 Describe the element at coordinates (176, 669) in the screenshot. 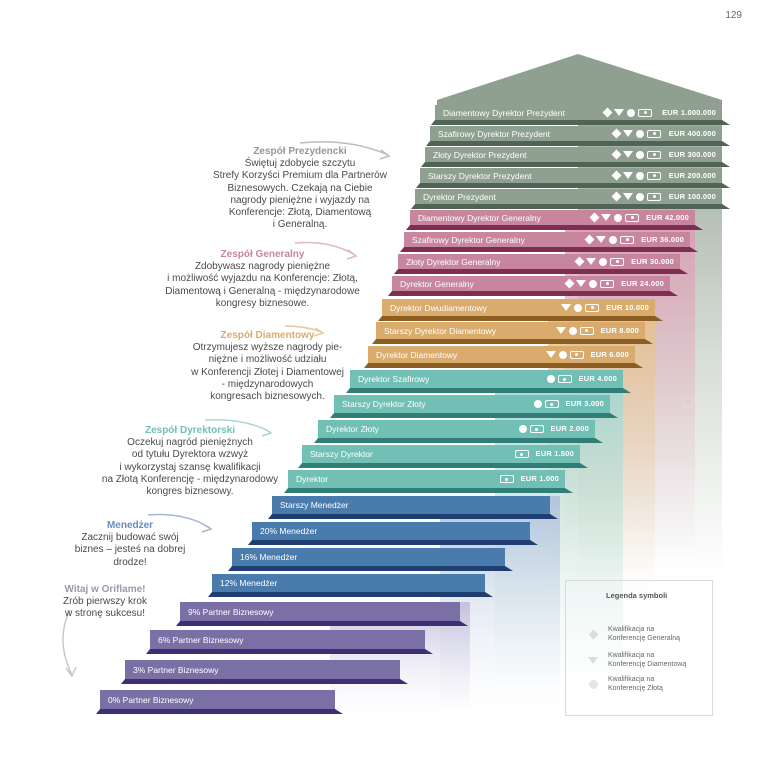

I see `step-title: 3% Partner Biznesowy` at that location.